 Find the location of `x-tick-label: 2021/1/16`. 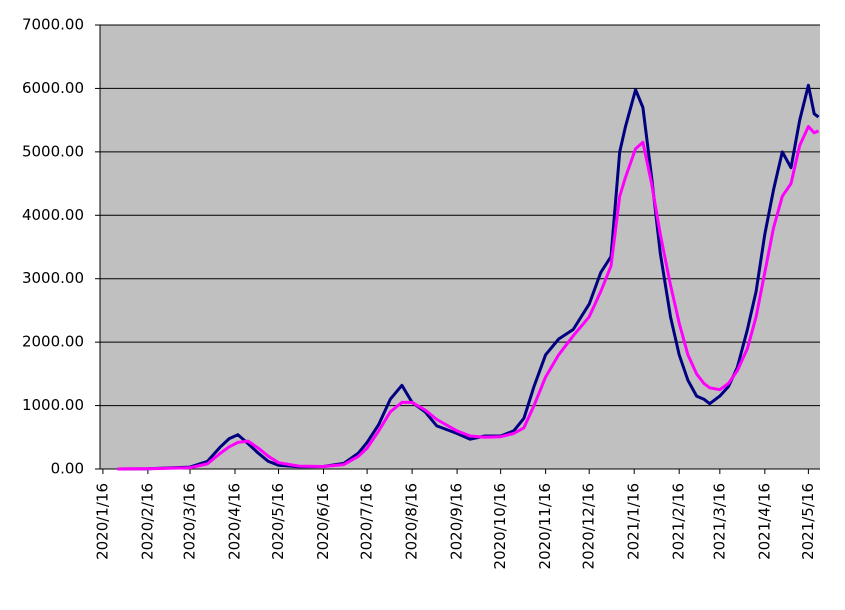

x-tick-label: 2021/1/16 is located at coordinates (634, 521).